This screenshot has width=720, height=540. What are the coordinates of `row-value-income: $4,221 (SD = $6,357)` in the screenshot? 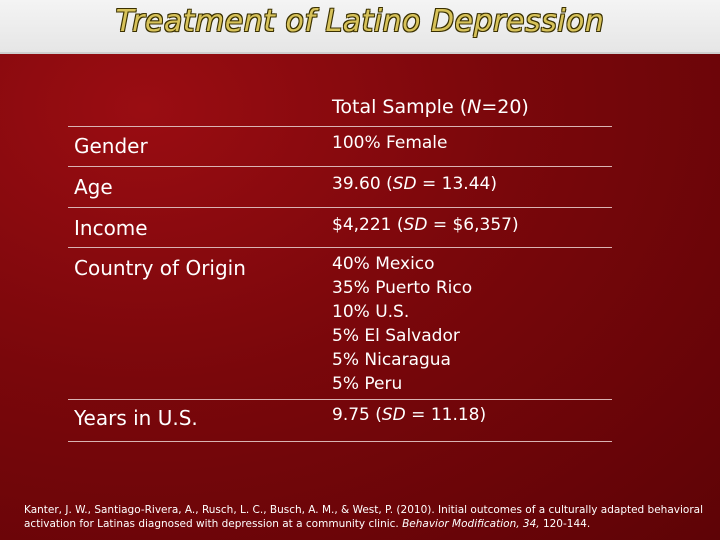 It's located at (425, 225).